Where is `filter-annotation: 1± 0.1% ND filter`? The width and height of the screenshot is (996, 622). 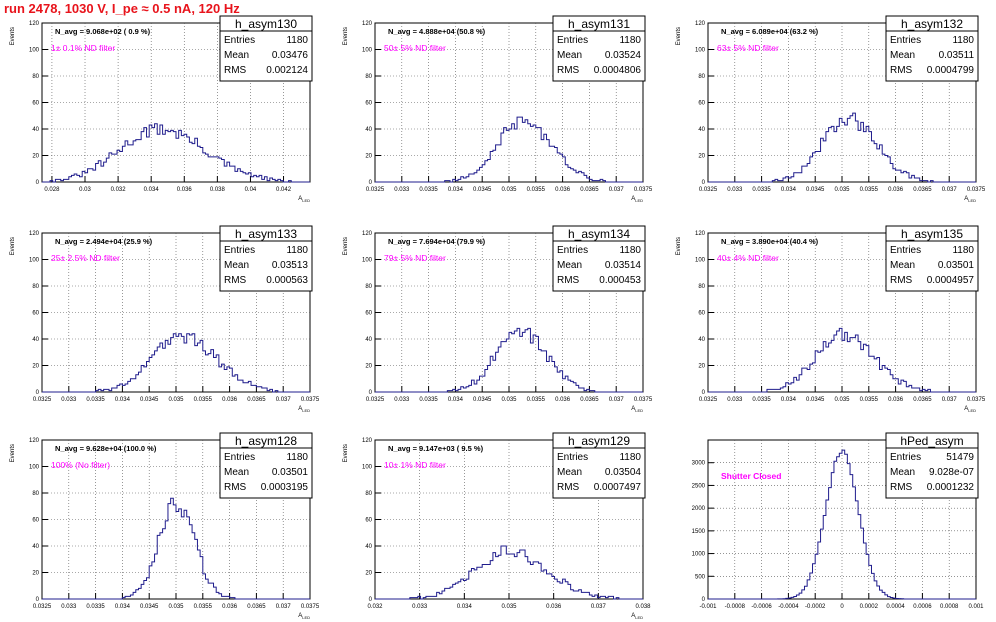
filter-annotation: 1± 0.1% ND filter is located at coordinates (83, 48).